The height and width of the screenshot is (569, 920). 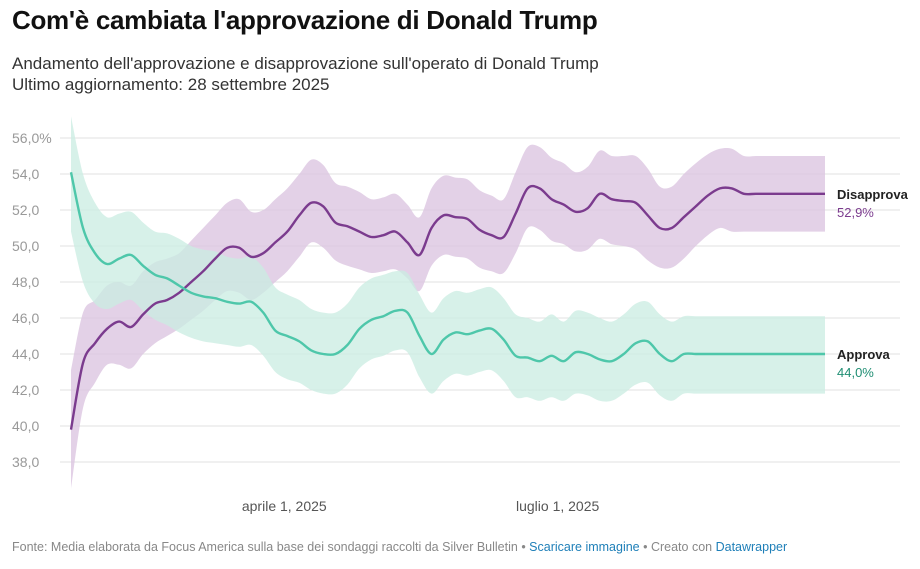 I want to click on y-tick-label: 44,0, so click(x=25, y=354).